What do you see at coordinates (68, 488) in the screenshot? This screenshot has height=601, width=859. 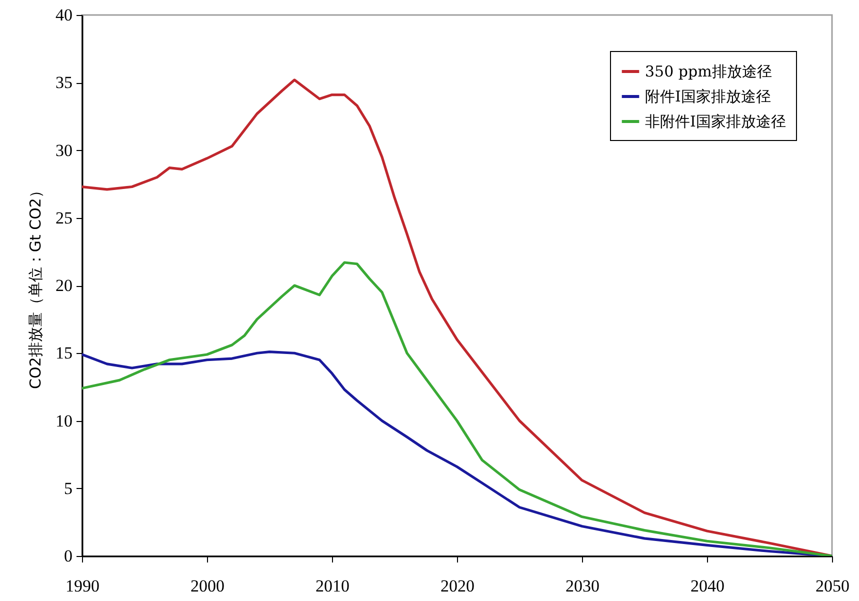 I see `y-tick-label: 5` at bounding box center [68, 488].